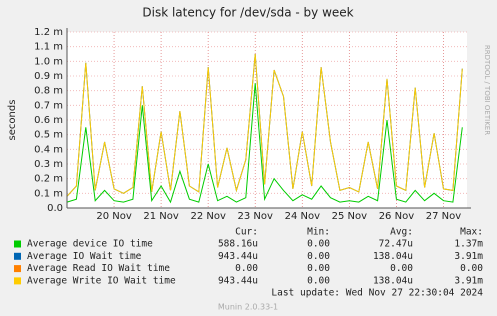 This screenshot has width=497, height=316. What do you see at coordinates (48, 91) in the screenshot?
I see `y-tick-label: 0.8 m` at bounding box center [48, 91].